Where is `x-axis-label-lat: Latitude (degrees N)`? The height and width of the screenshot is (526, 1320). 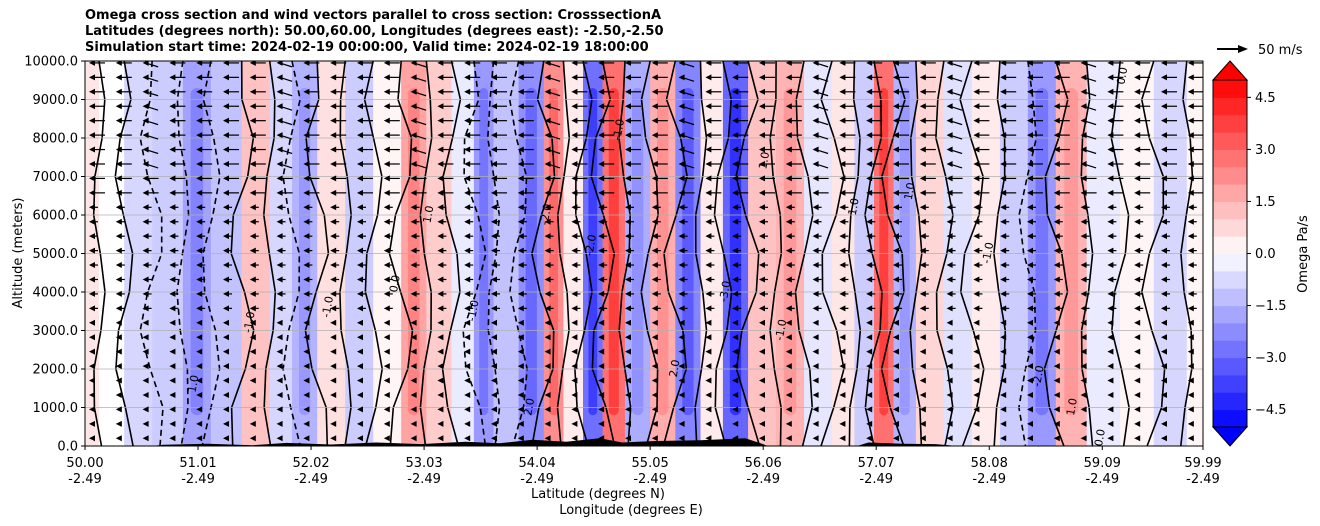 x-axis-label-lat: Latitude (degrees N) is located at coordinates (598, 494).